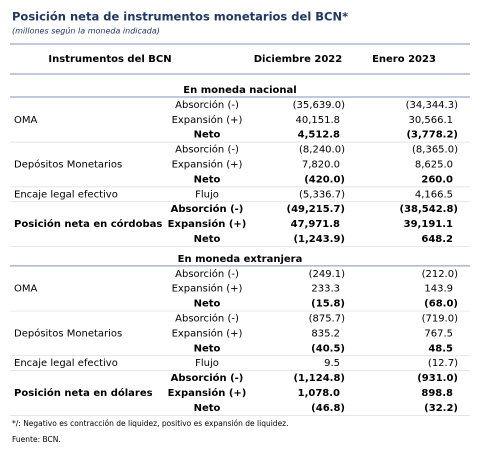 Image resolution: width=480 pixels, height=450 pixels. I want to click on cell-value: 898.8, so click(437, 393).